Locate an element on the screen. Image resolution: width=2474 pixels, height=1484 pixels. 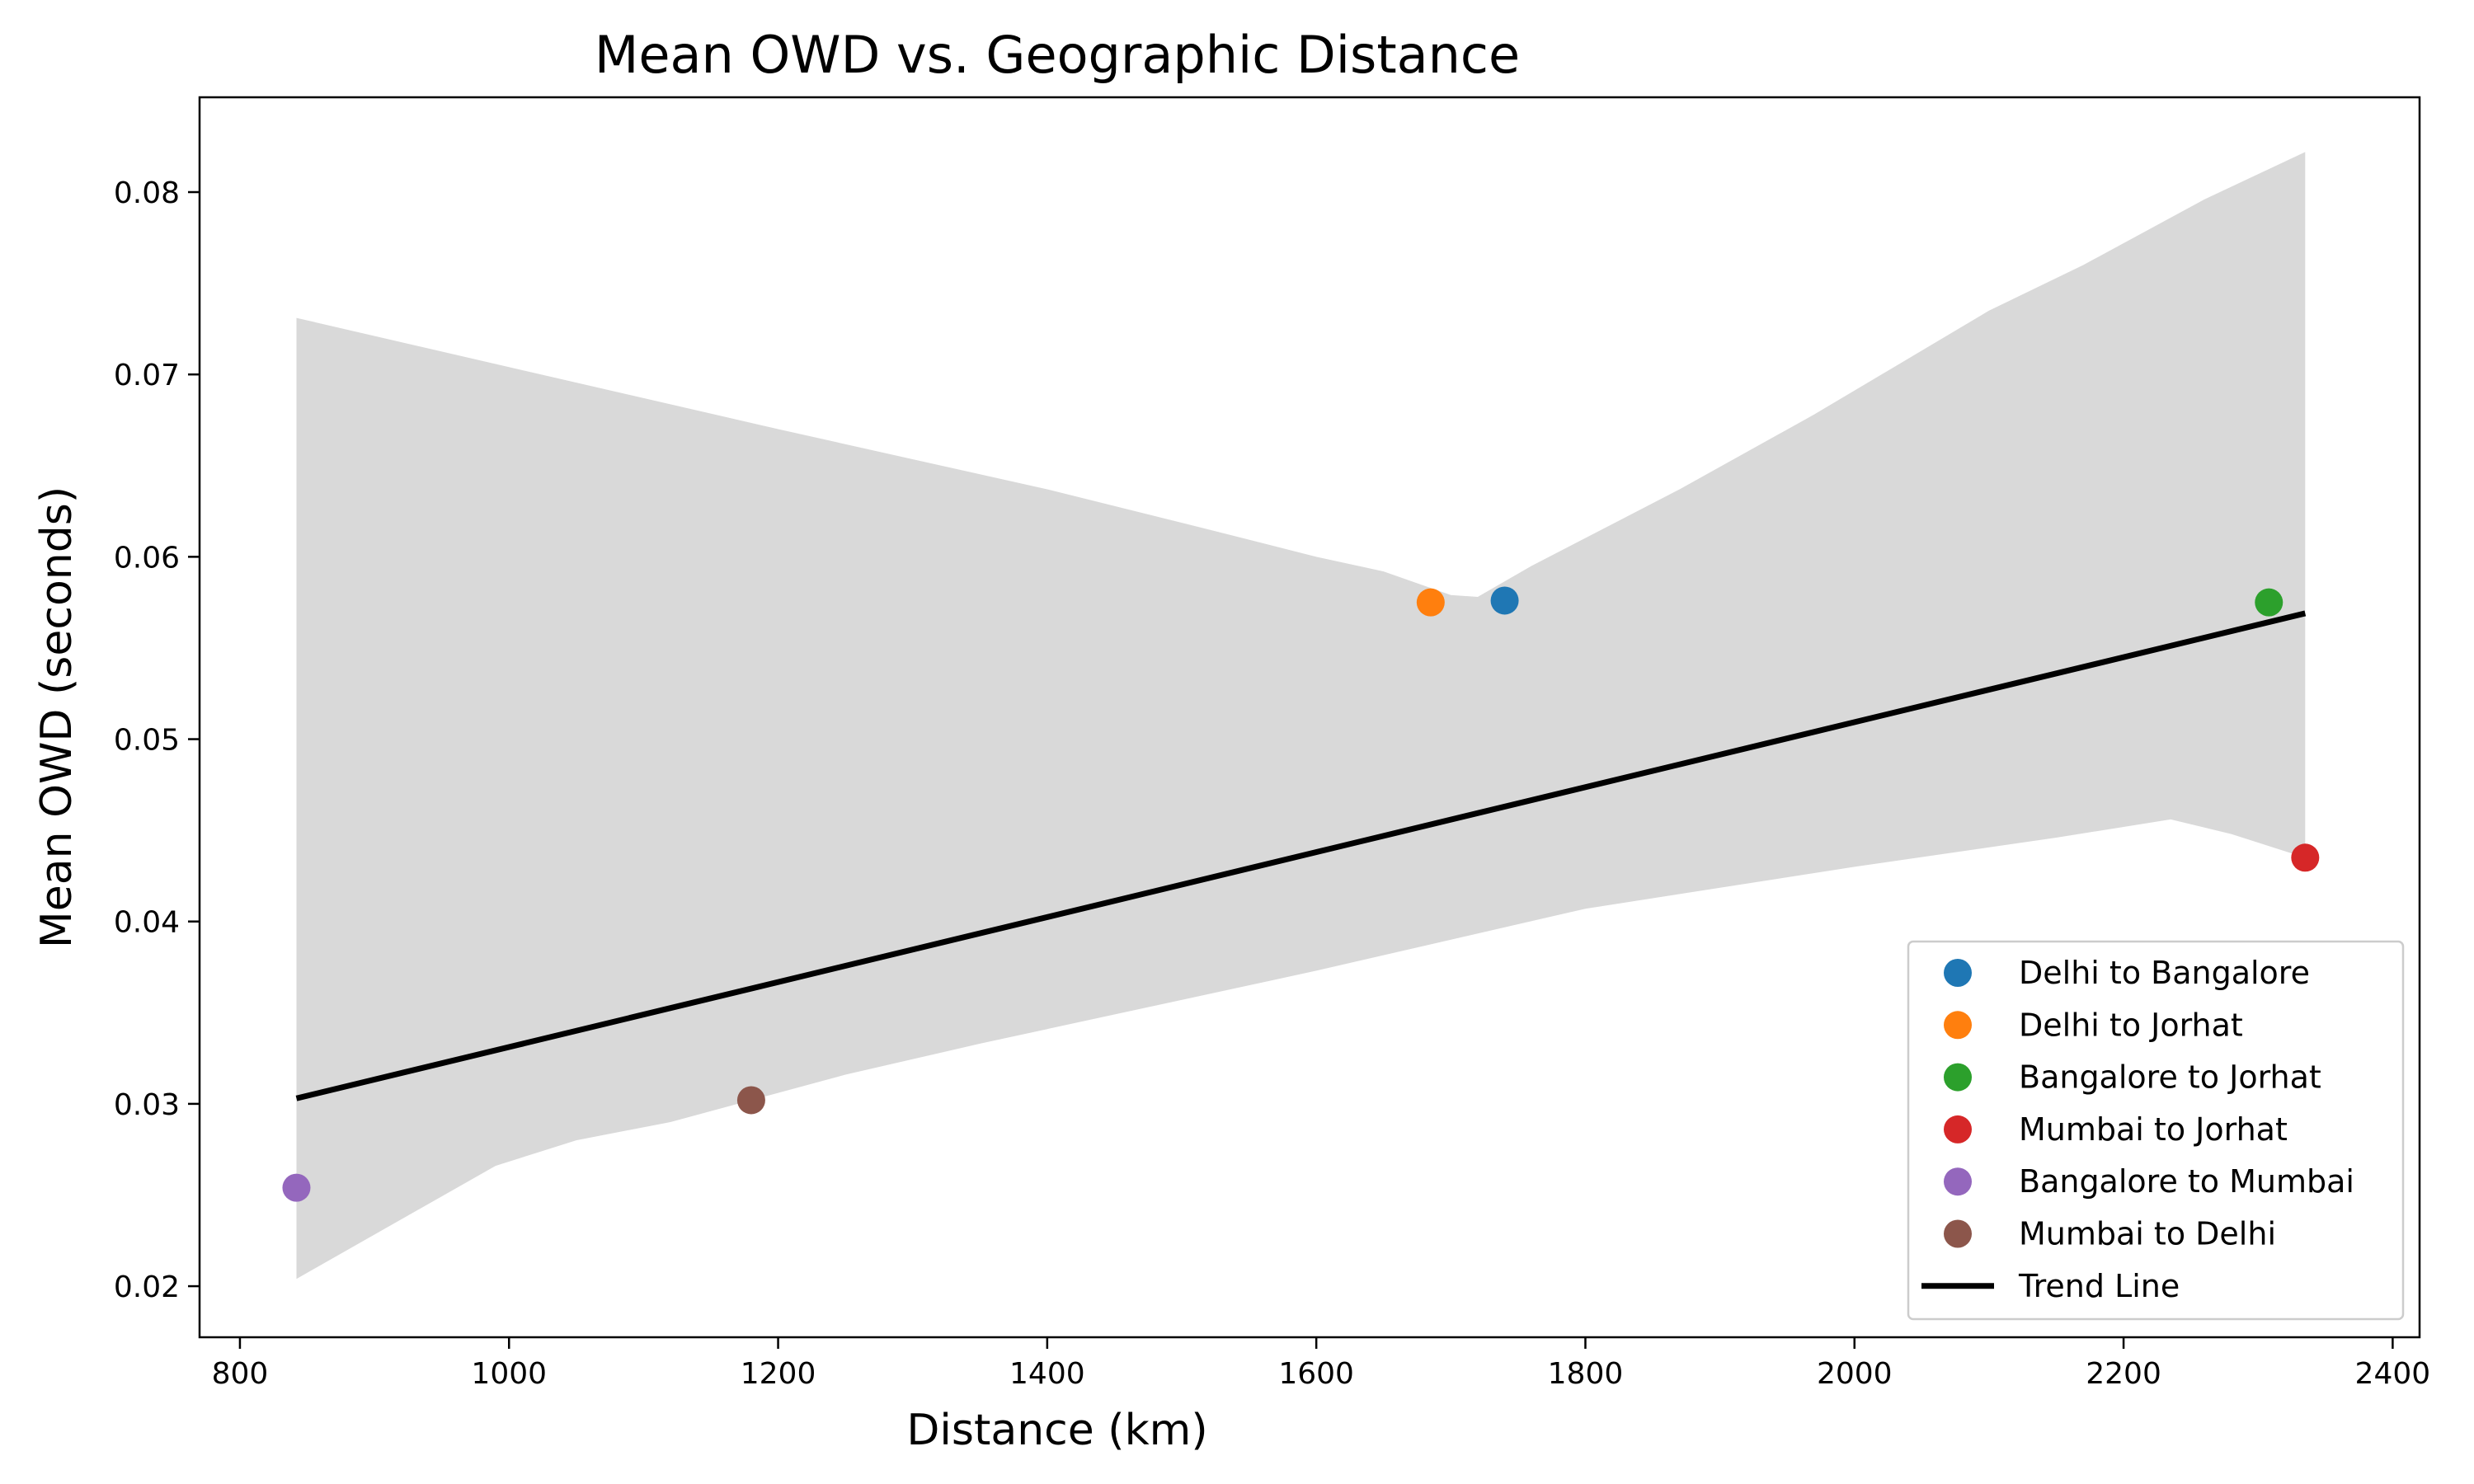
legend-label-1: Delhi to Jorhat is located at coordinates (2131, 1025).